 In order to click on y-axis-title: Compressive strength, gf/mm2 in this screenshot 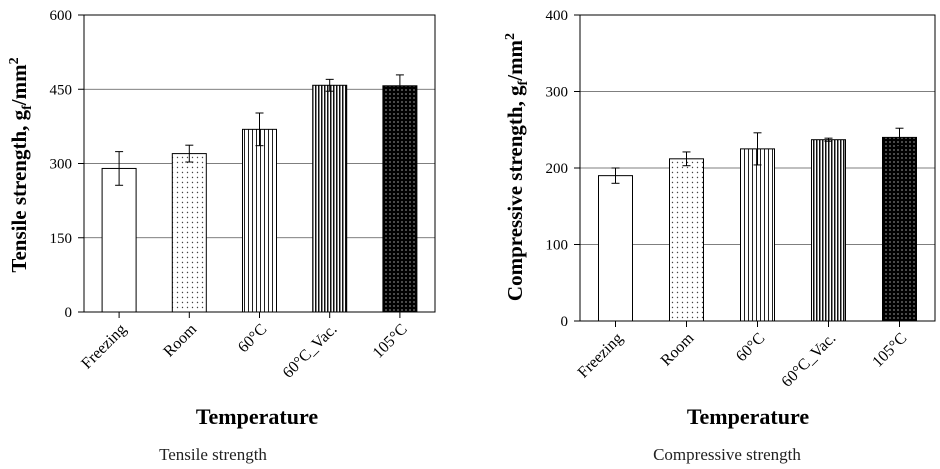, I will do `click(517, 167)`.